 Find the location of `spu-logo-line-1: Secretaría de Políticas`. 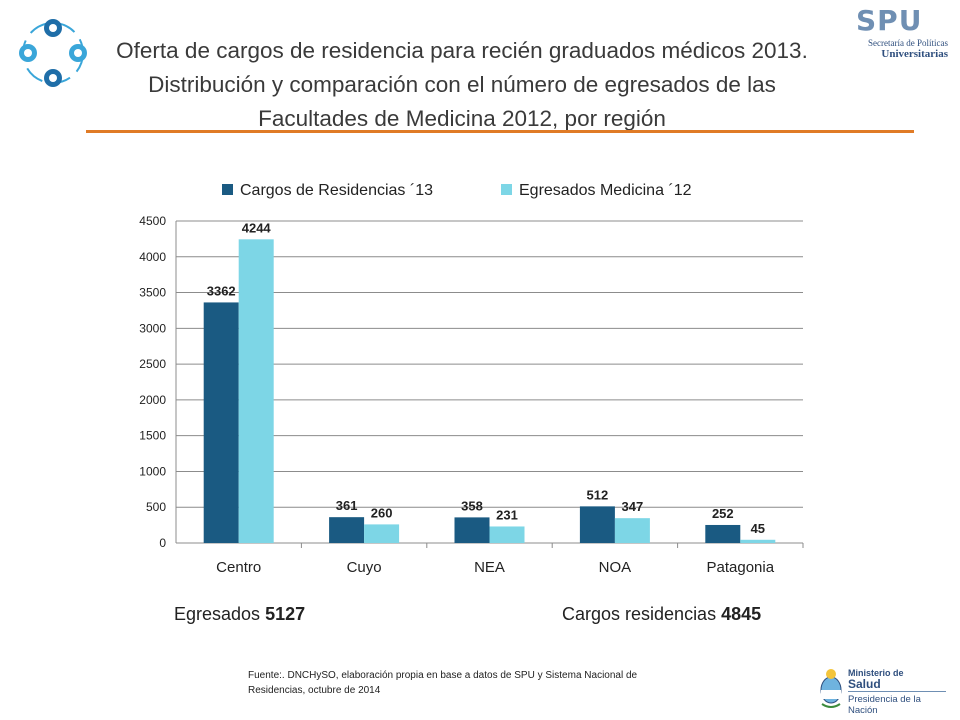

spu-logo-line-1: Secretaría de Políticas is located at coordinates (908, 43).